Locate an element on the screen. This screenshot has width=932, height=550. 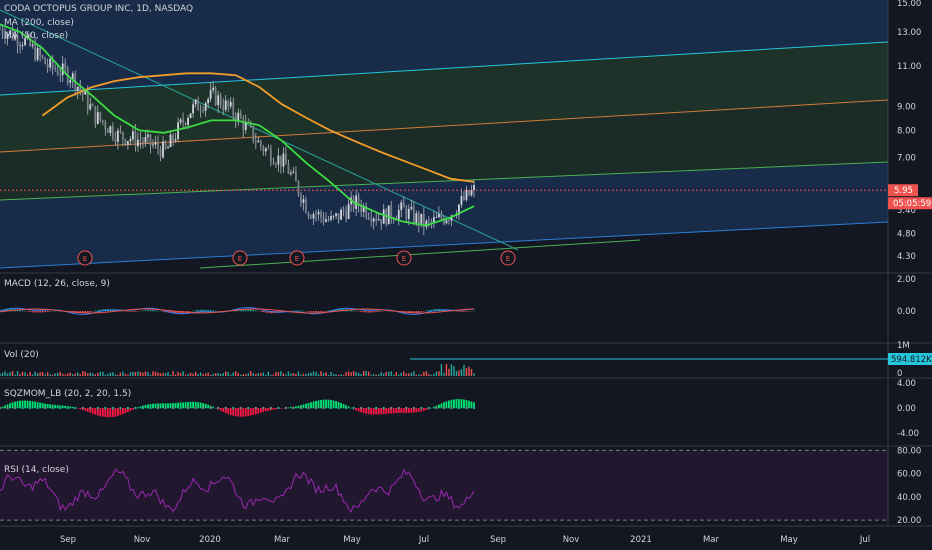
vol-tick-label: 1M is located at coordinates (903, 346).